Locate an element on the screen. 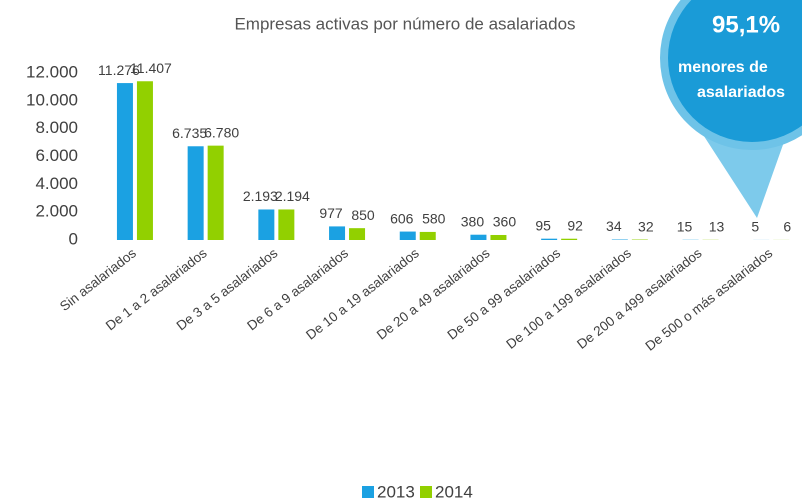 The width and height of the screenshot is (802, 503). callout-line: asalariados is located at coordinates (741, 92).